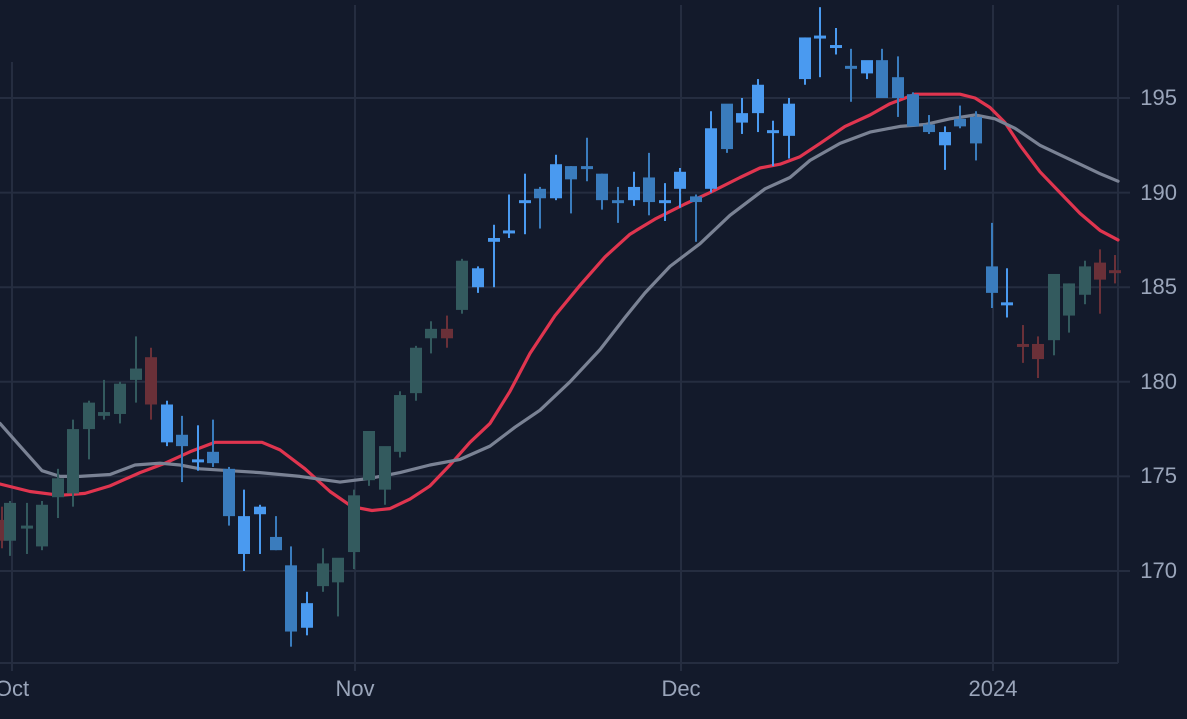 This screenshot has height=719, width=1187. I want to click on x-tick-label-nov: Nov, so click(355, 688).